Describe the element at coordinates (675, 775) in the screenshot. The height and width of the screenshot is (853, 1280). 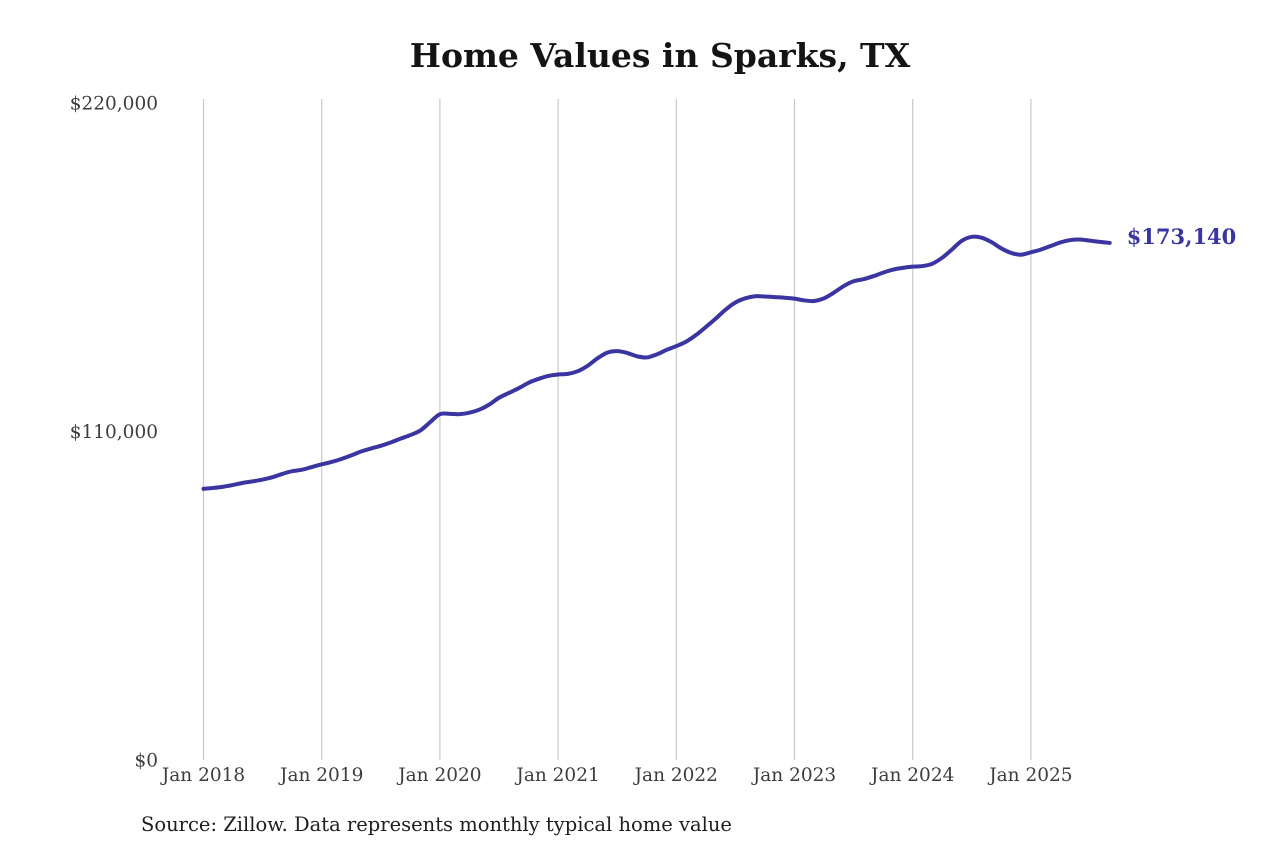
I see `x-axis-tick-label: Jan 2022` at that location.